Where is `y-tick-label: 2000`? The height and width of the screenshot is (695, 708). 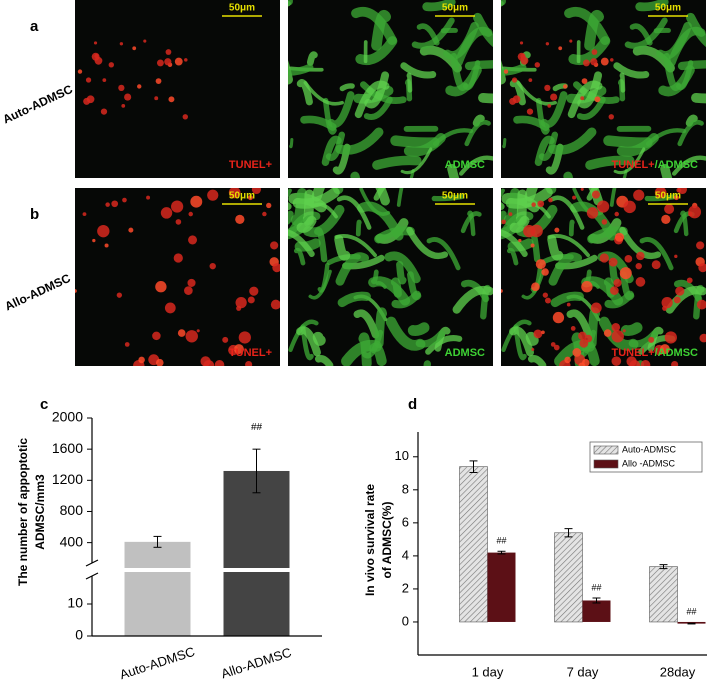 y-tick-label: 2000 is located at coordinates (67, 417).